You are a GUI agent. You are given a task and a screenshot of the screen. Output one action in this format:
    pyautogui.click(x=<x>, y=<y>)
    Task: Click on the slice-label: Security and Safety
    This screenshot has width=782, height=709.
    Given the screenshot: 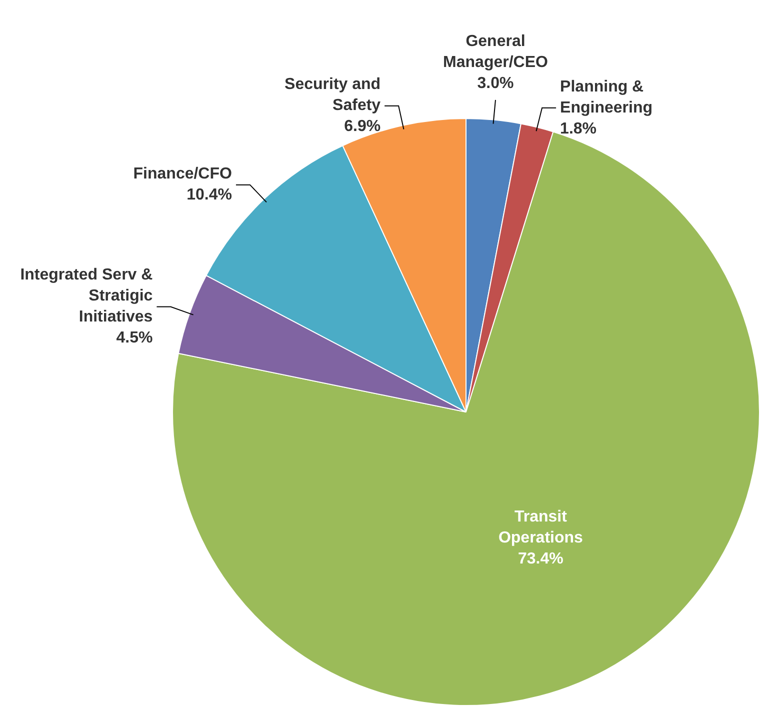 What is the action you would take?
    pyautogui.click(x=332, y=95)
    